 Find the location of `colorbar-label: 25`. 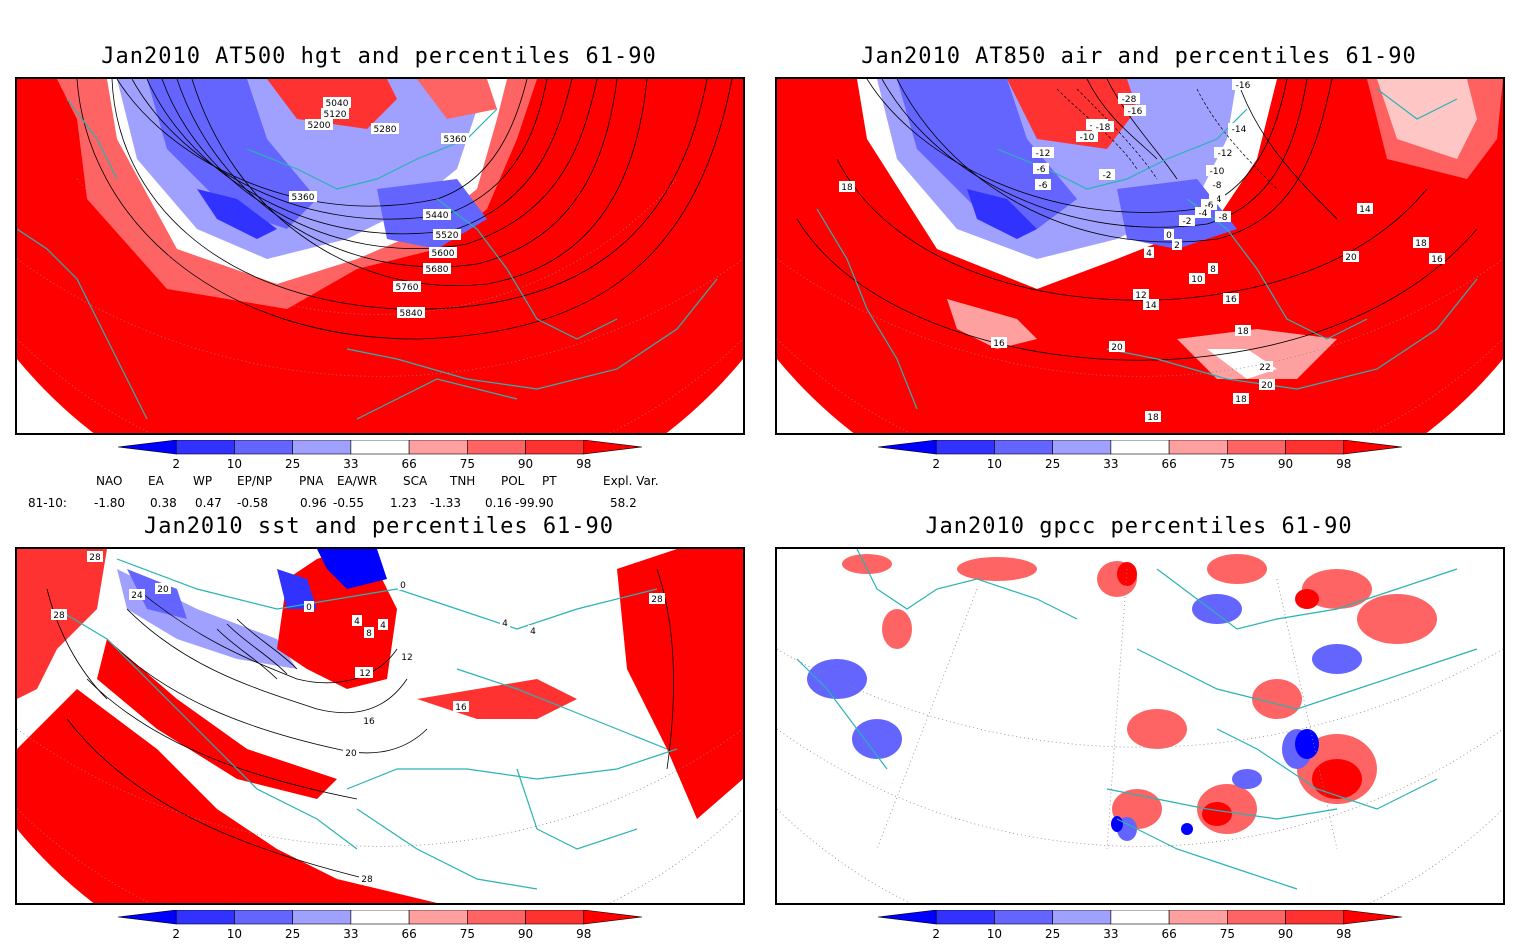

colorbar-label: 25 is located at coordinates (1052, 464).